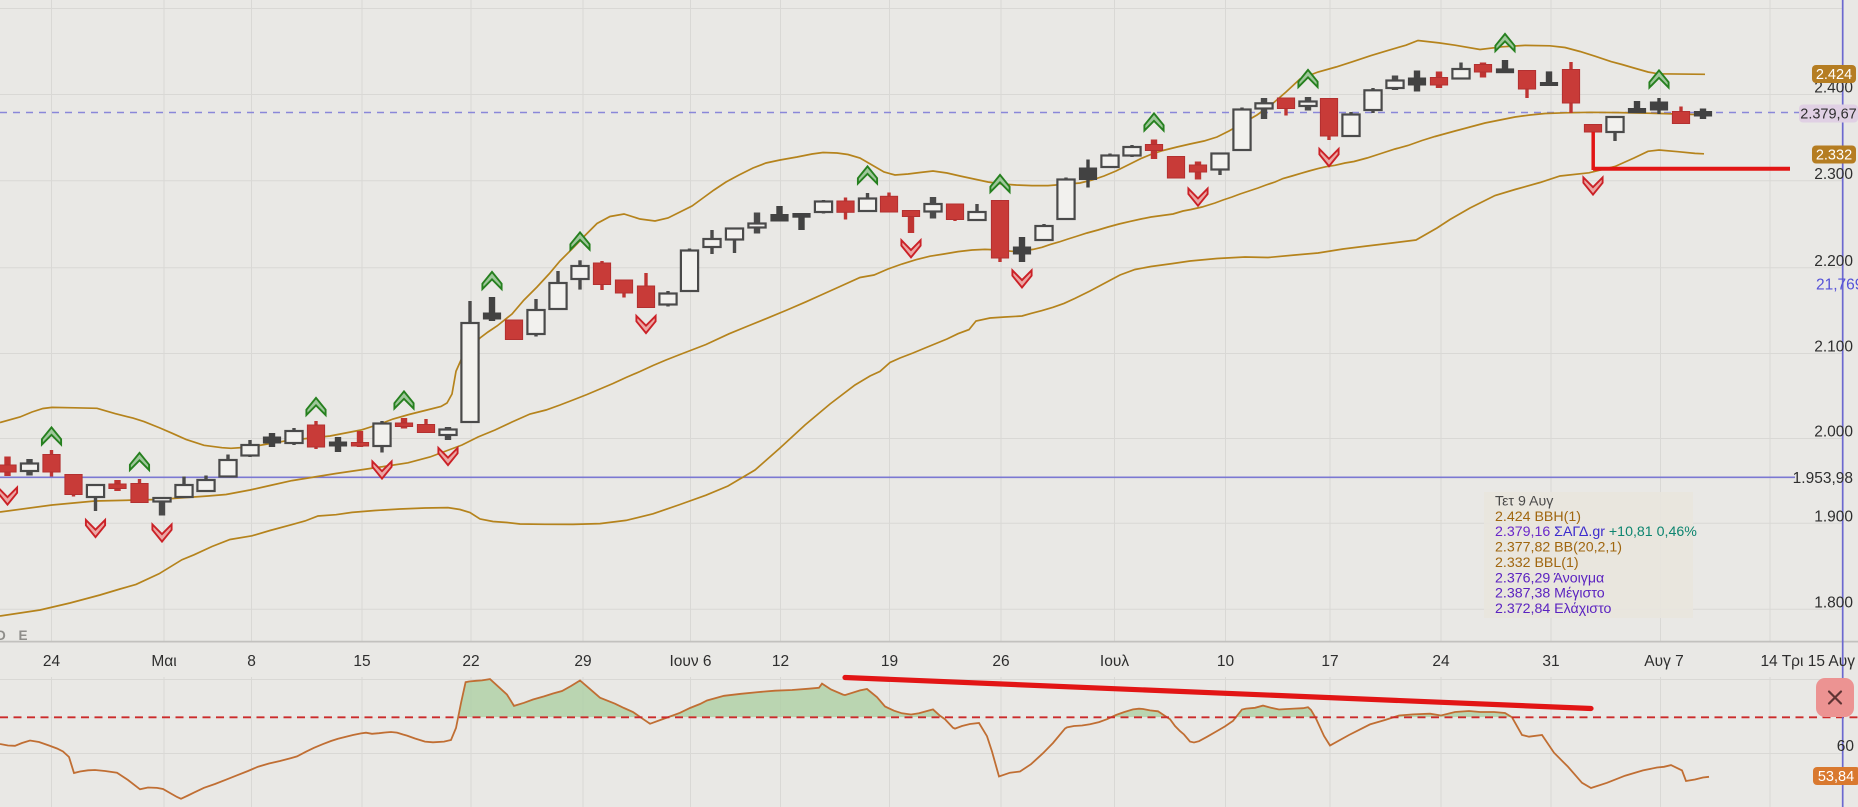 The width and height of the screenshot is (1858, 807). I want to click on svg-text: 10, so click(1226, 661).